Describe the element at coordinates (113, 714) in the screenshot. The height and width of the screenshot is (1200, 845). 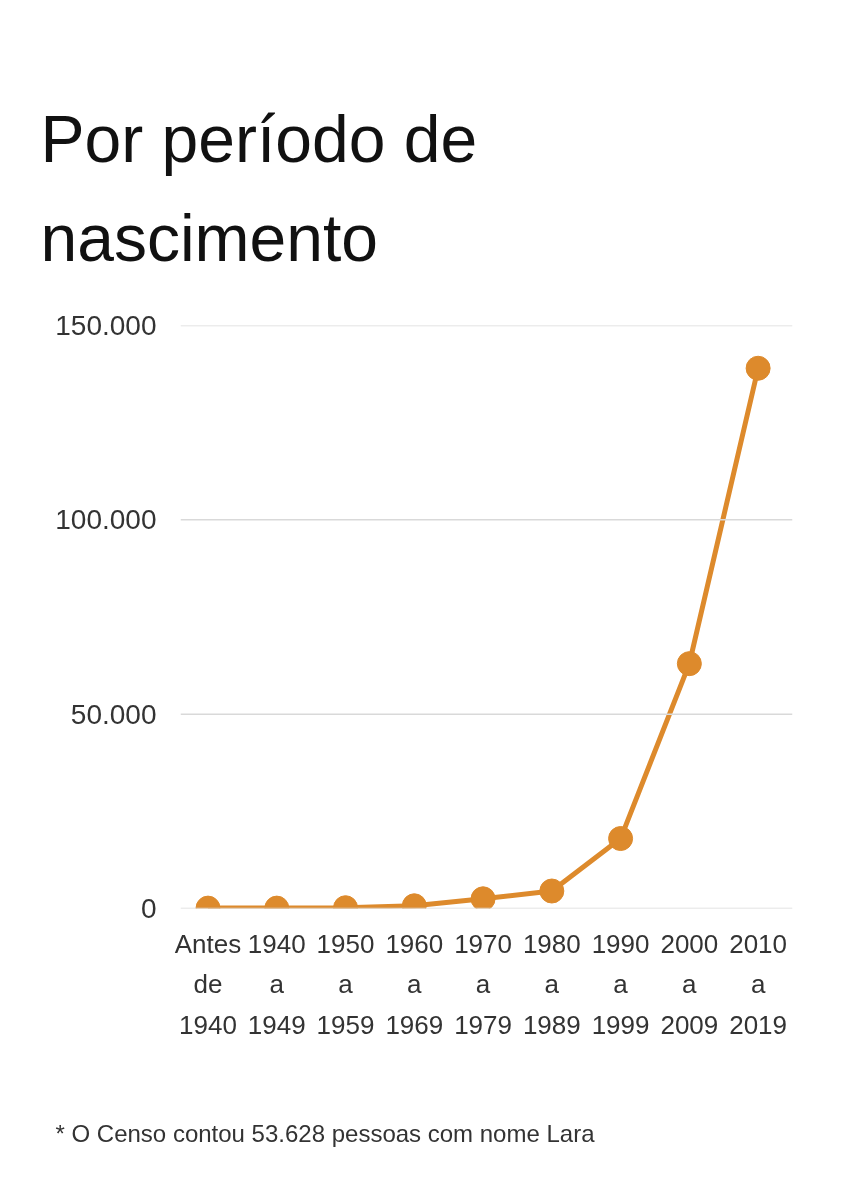
I see `y-tick-label: 50.000` at that location.